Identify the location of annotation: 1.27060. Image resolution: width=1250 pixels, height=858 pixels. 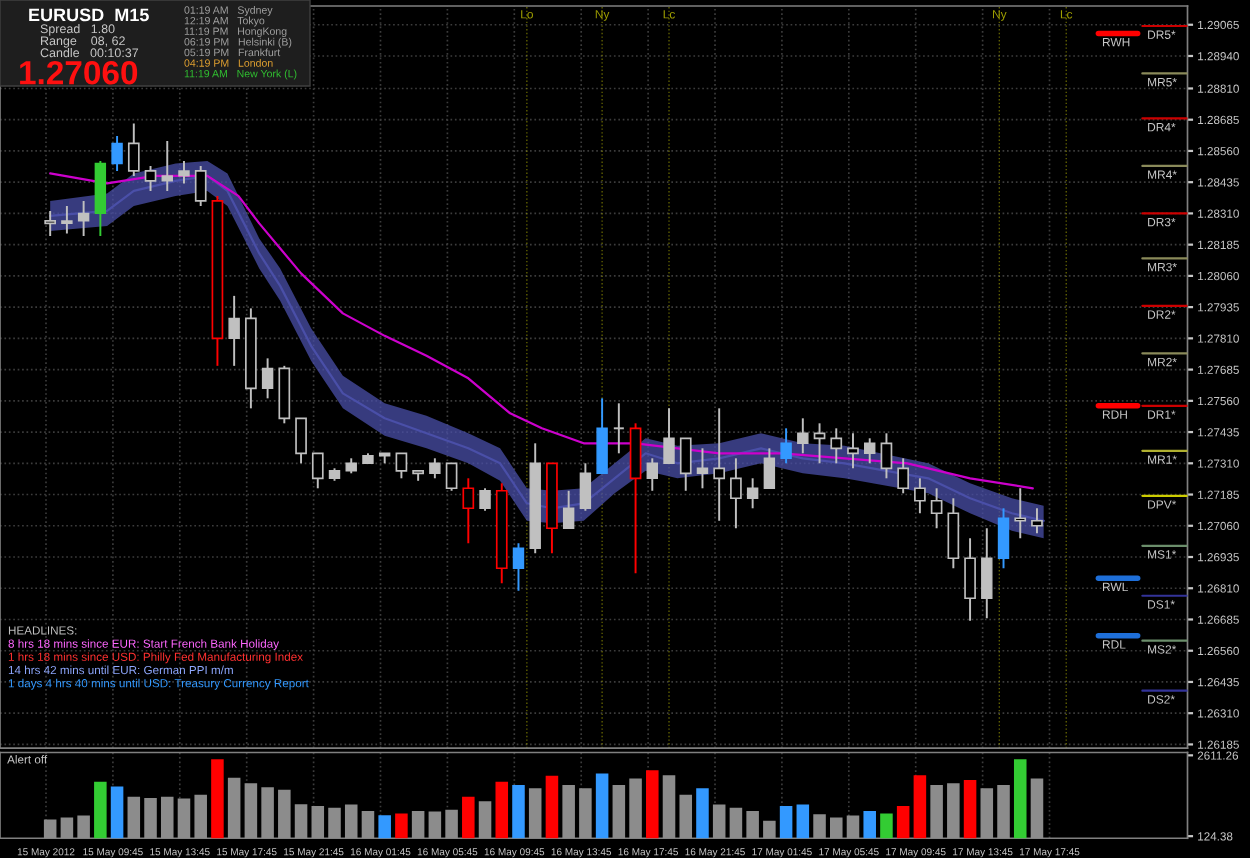
(79, 72).